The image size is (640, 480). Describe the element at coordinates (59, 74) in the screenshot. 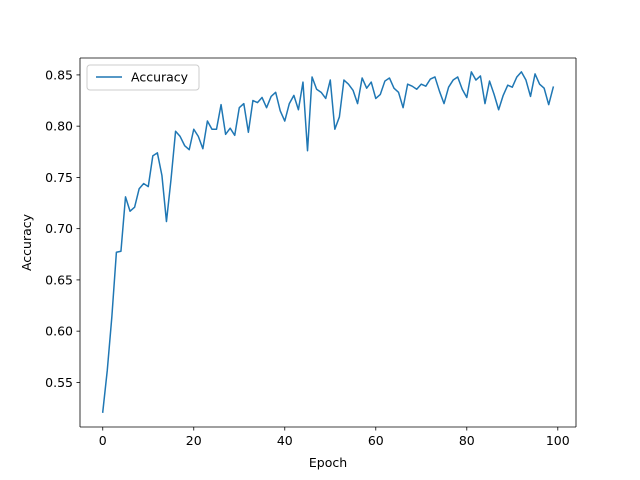

I see `y-tick-label: 0.85` at that location.